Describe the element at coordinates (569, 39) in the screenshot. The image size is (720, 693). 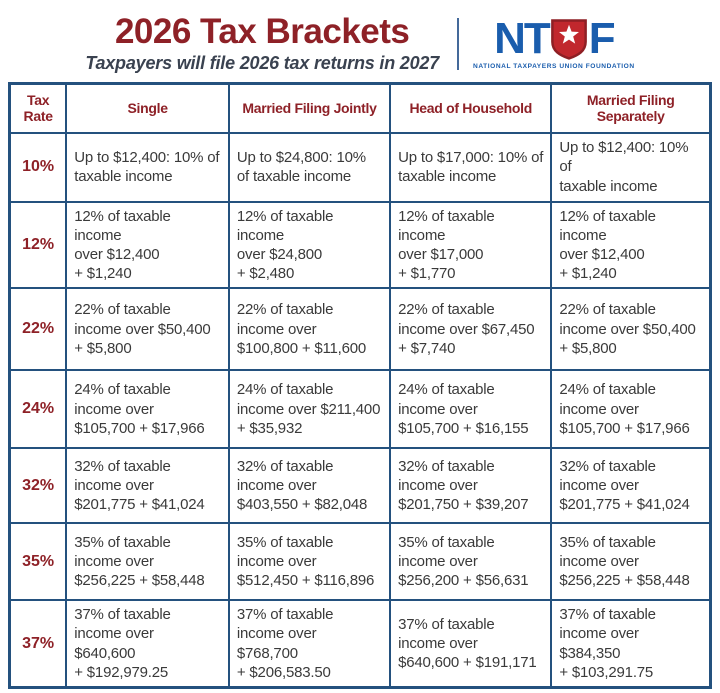
I see `shield-star-icon` at that location.